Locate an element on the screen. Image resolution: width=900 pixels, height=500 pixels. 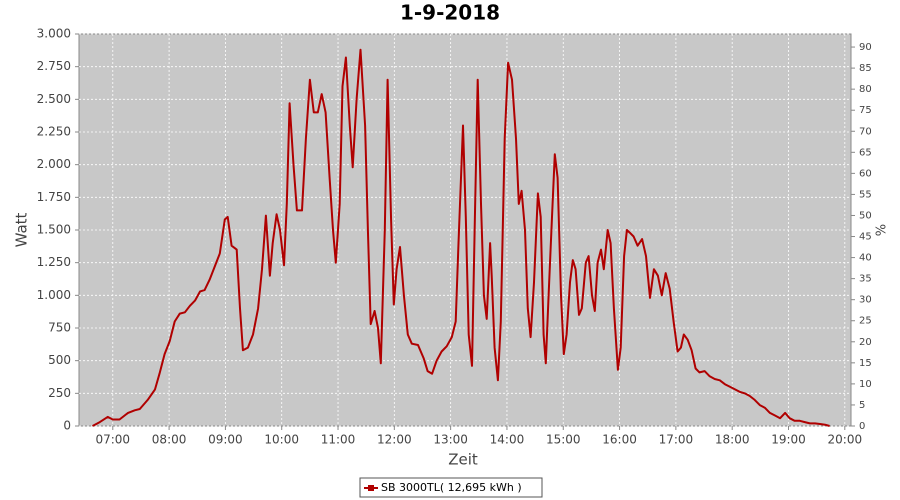
y2-tick-label: 60 is located at coordinates (865, 173).